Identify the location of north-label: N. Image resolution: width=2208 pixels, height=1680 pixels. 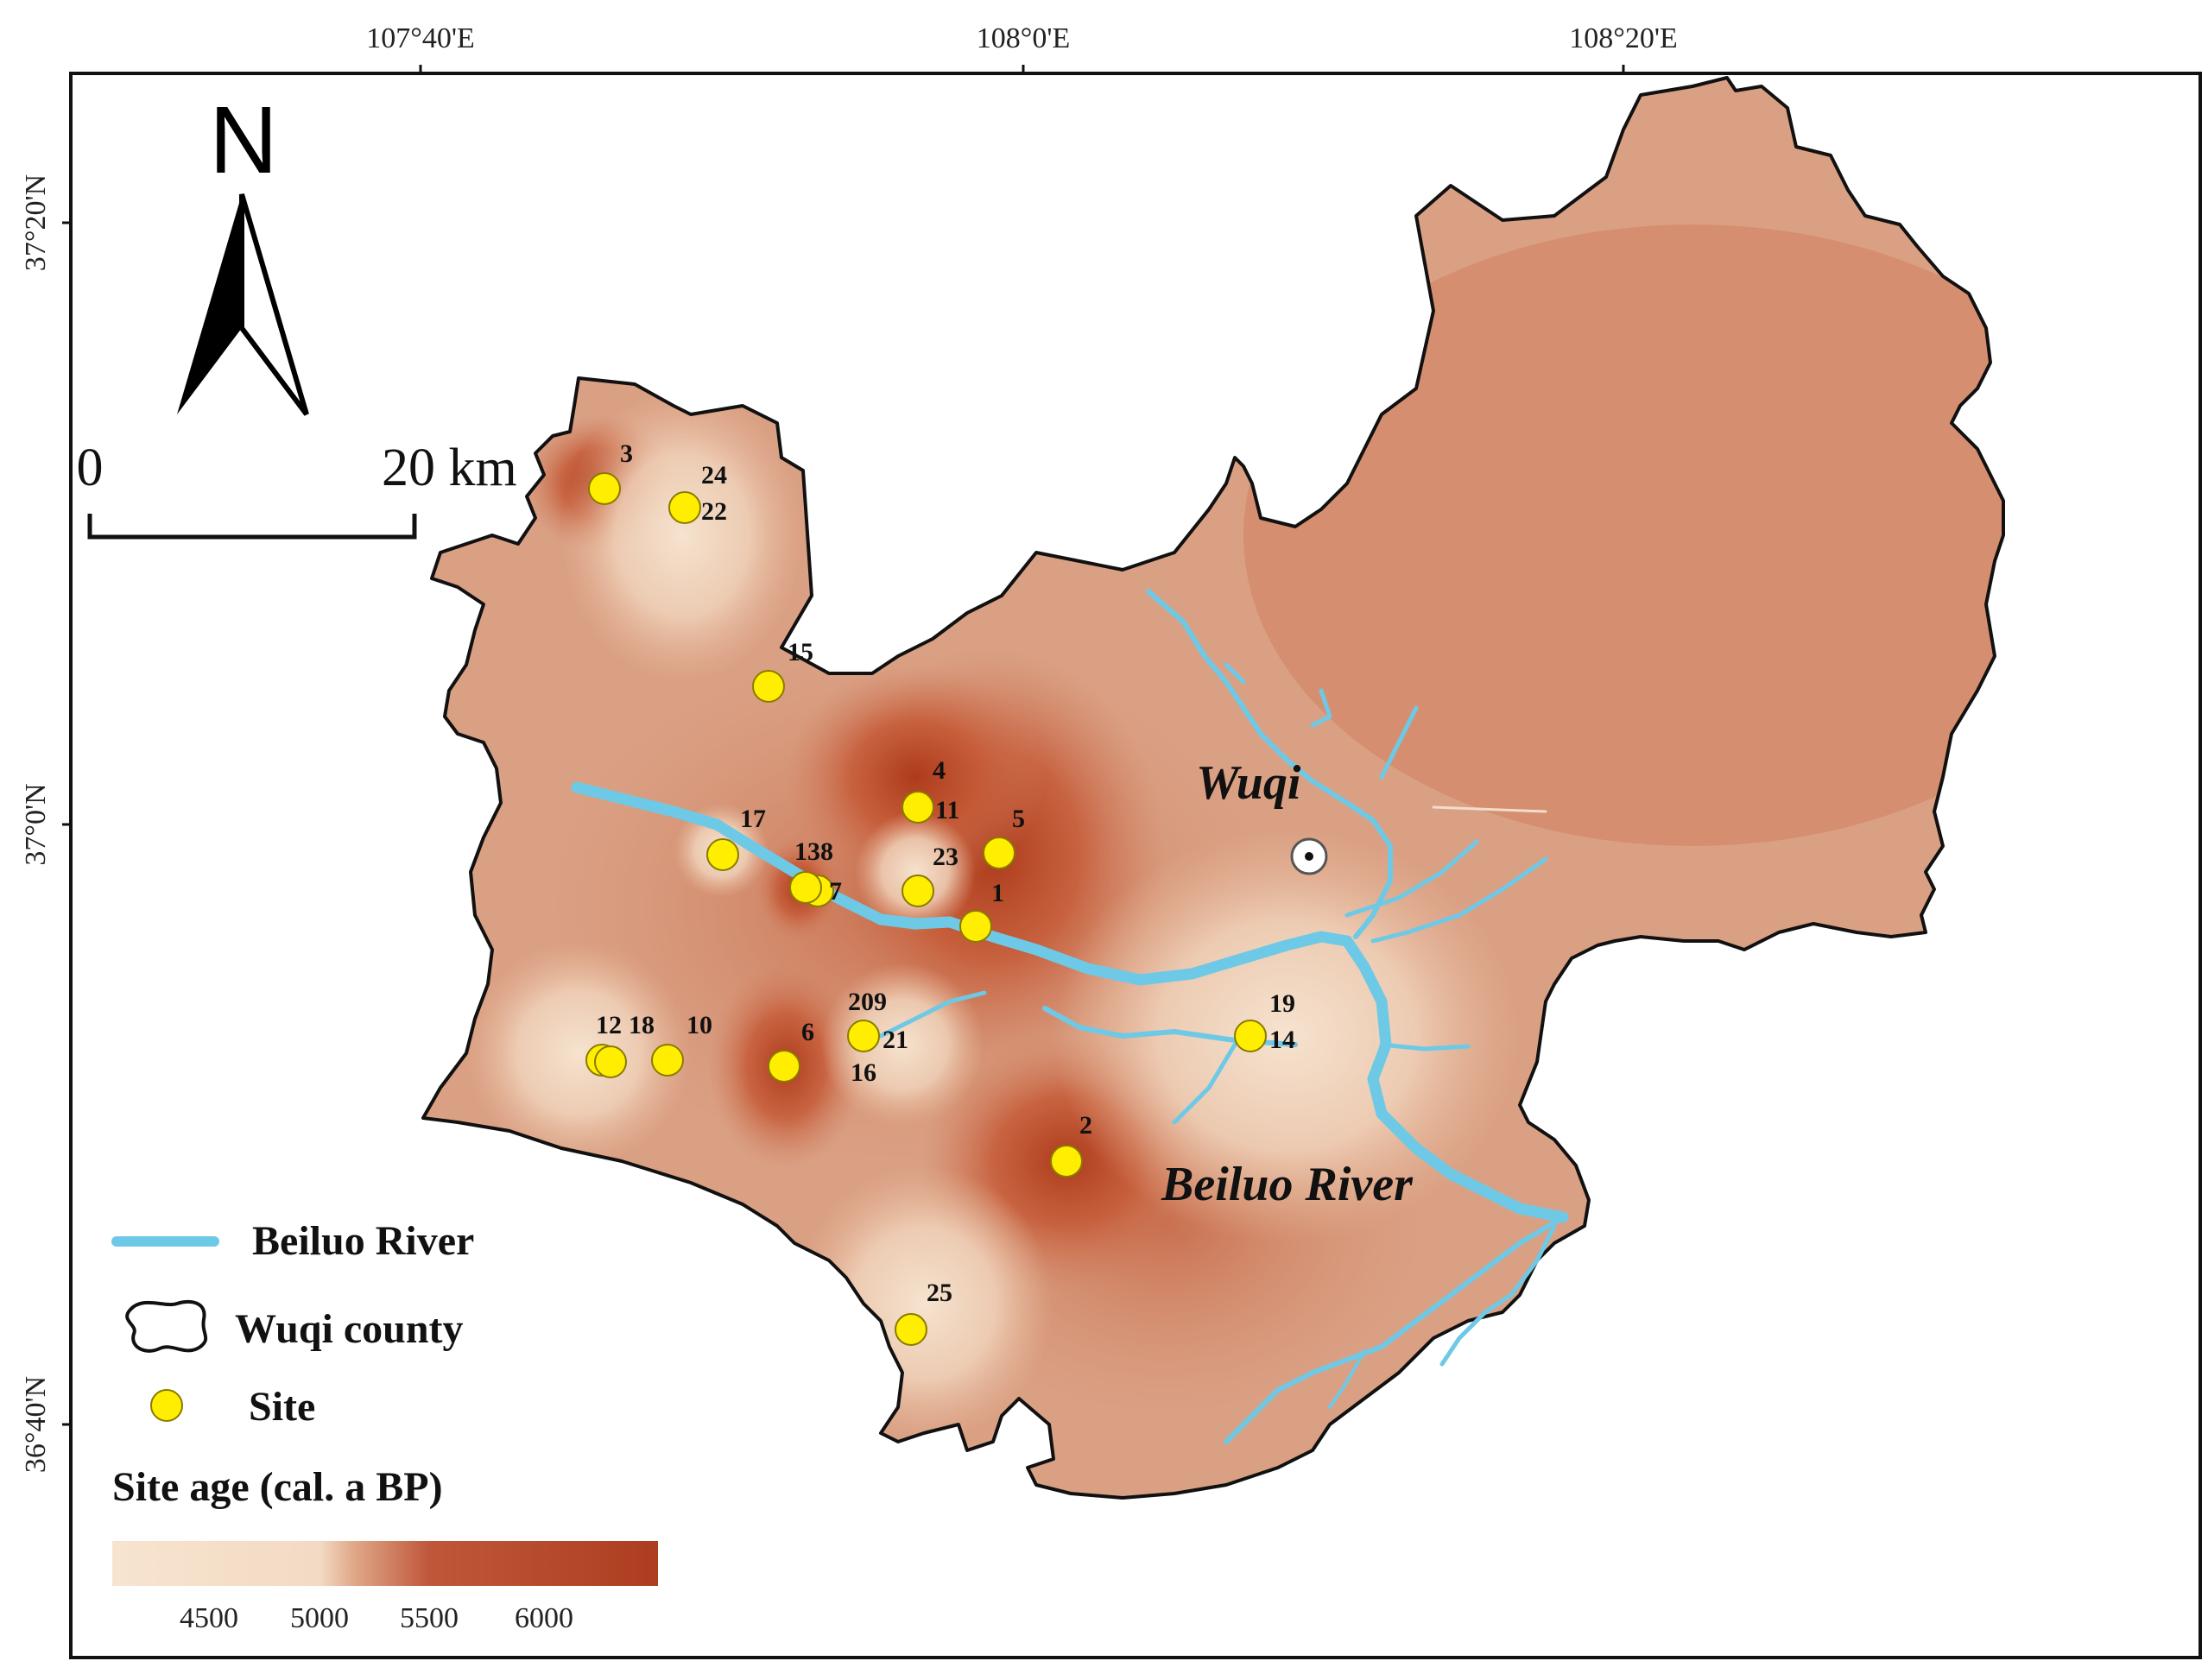
(243, 140).